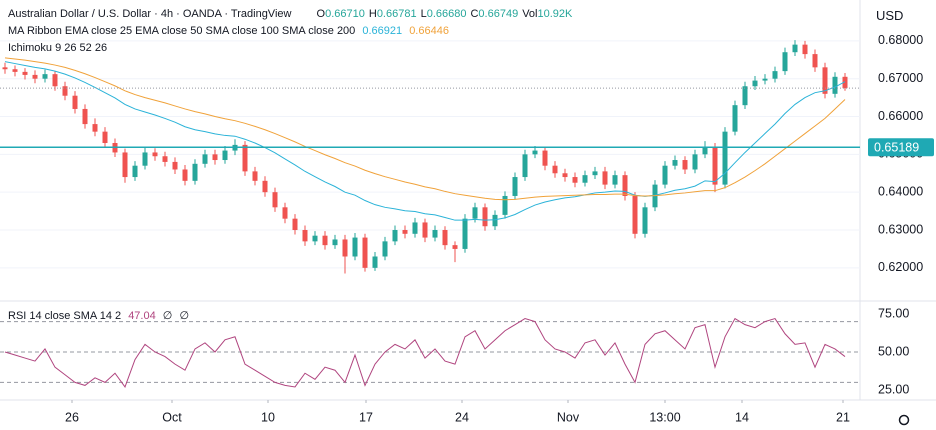  I want to click on indicator-label: Ichimoku 9 26 52 26, so click(58, 48).